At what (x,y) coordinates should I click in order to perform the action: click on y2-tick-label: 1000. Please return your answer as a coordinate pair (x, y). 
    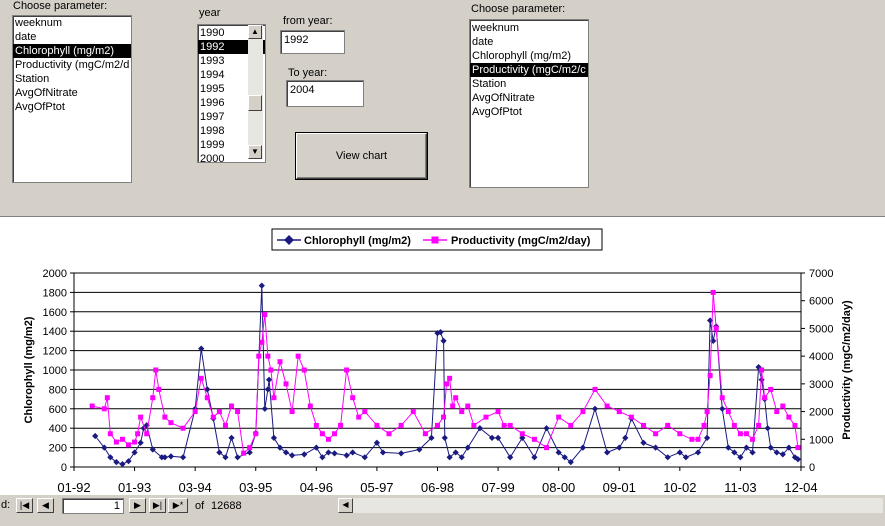
    Looking at the image, I should click on (821, 440).